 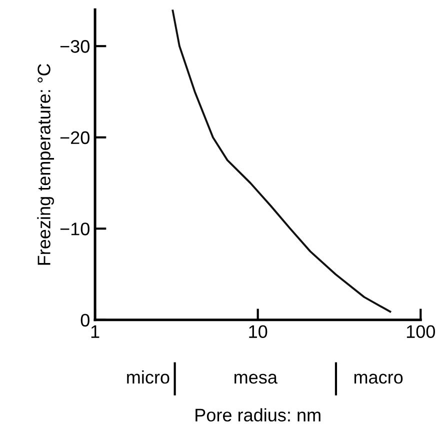 What do you see at coordinates (95, 331) in the screenshot?
I see `x-tick-label: 1` at bounding box center [95, 331].